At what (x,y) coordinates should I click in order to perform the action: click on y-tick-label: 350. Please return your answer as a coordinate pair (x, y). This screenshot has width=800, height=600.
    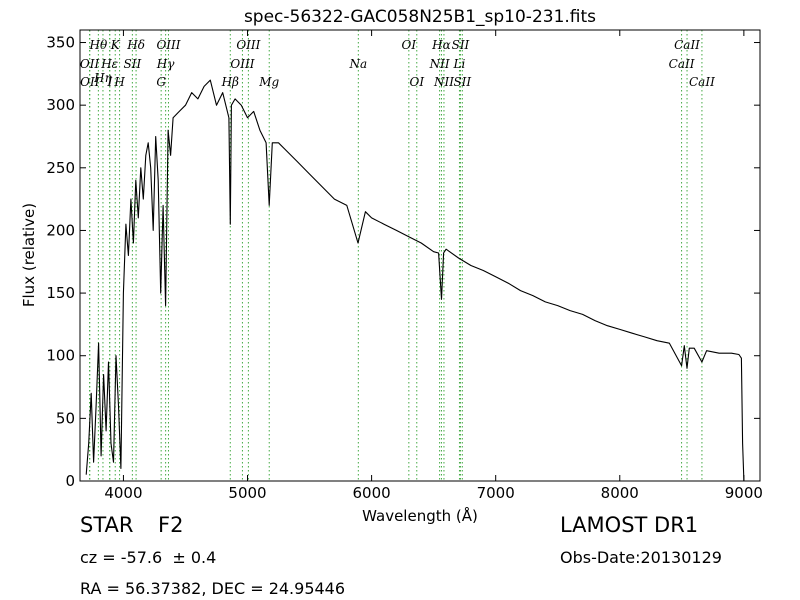
    Looking at the image, I should click on (60, 43).